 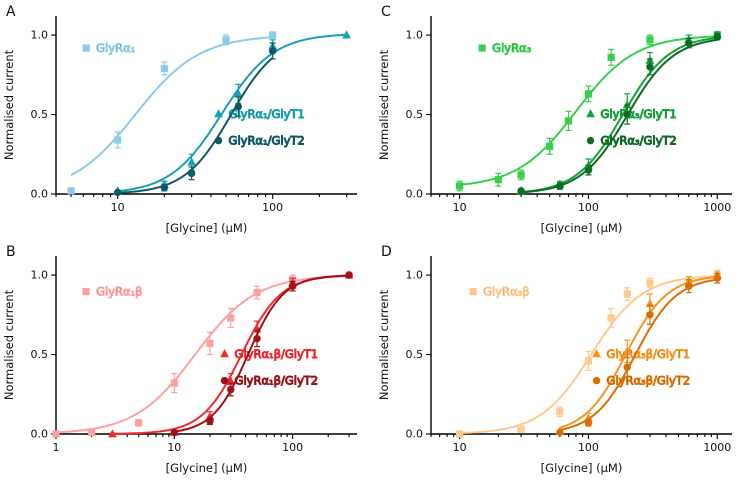 What do you see at coordinates (649, 381) in the screenshot?
I see `legend-label: GlyRα₃β/GlyT2` at bounding box center [649, 381].